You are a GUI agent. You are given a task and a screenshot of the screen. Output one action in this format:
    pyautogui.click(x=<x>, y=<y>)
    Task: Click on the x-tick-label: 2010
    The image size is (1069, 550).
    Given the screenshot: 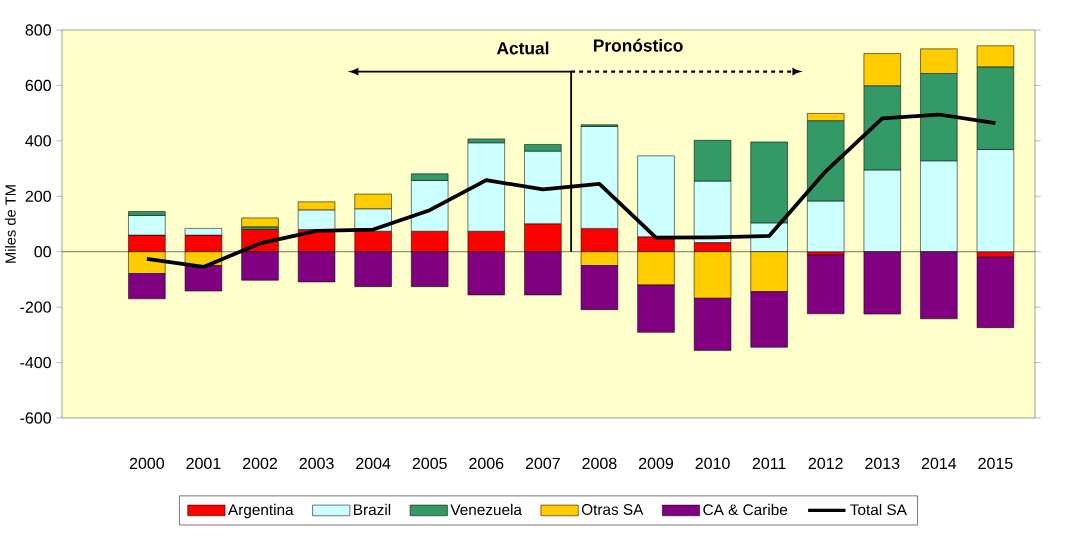 What is the action you would take?
    pyautogui.click(x=712, y=463)
    